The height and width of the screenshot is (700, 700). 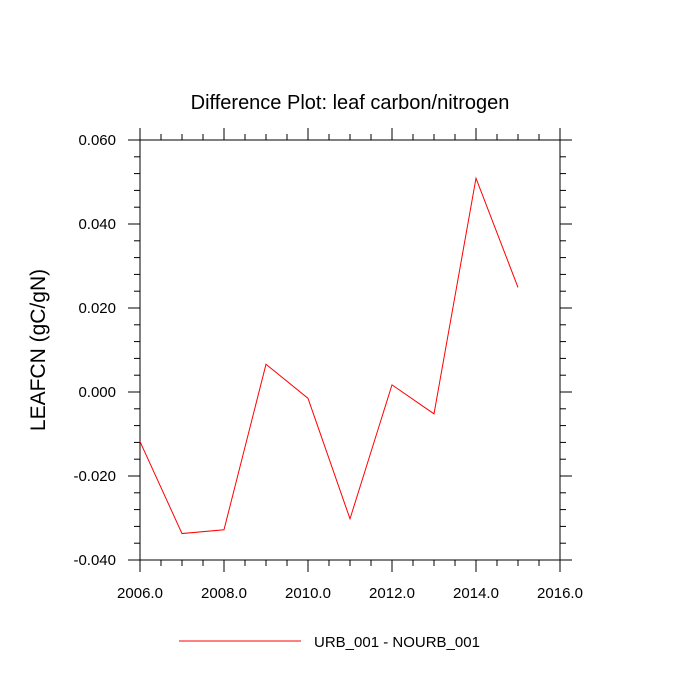 What do you see at coordinates (94, 560) in the screenshot?
I see `y-tick-label: -0.040` at bounding box center [94, 560].